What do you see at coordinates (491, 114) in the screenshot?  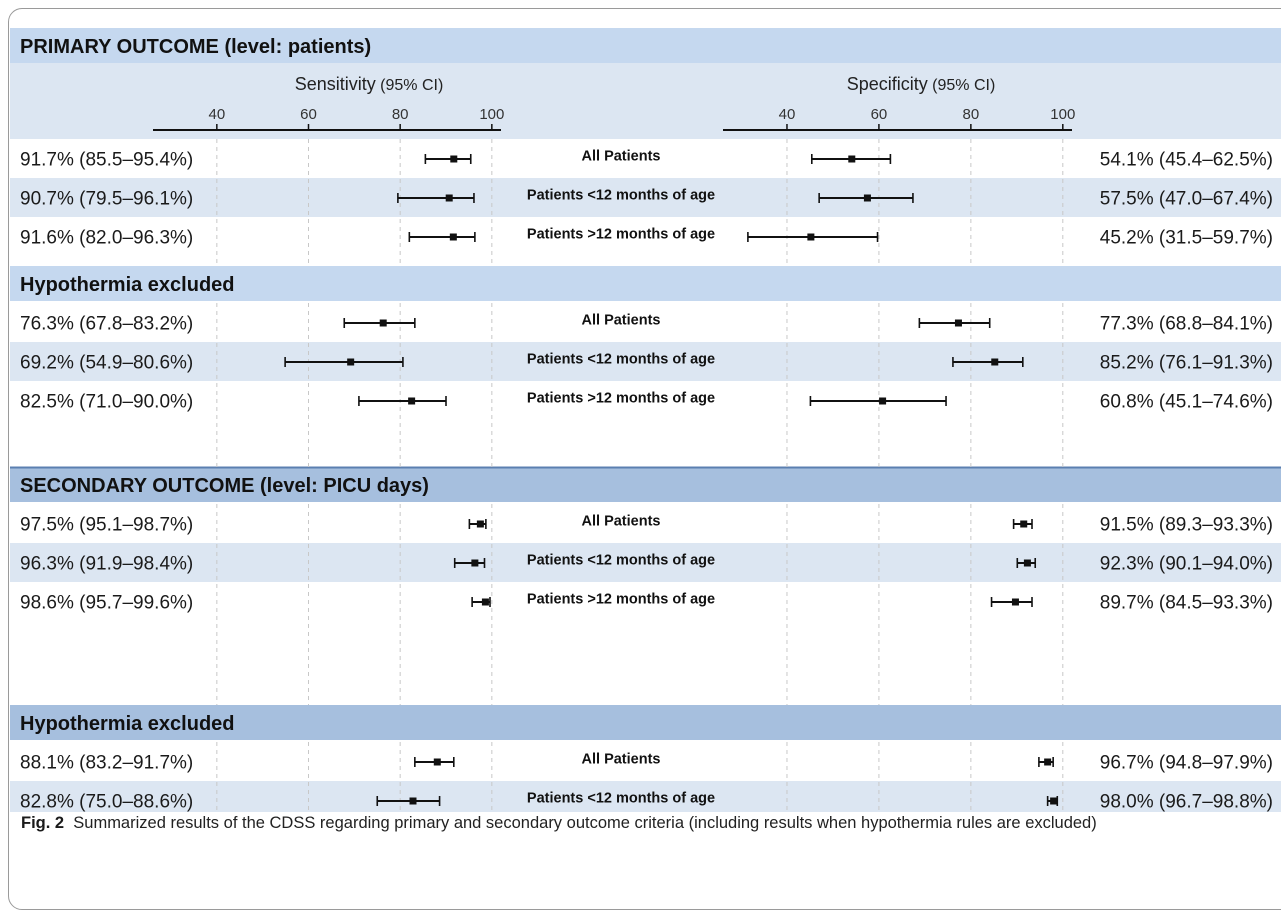 I see `sensitivity-axis-top-tick-label: 100` at bounding box center [491, 114].